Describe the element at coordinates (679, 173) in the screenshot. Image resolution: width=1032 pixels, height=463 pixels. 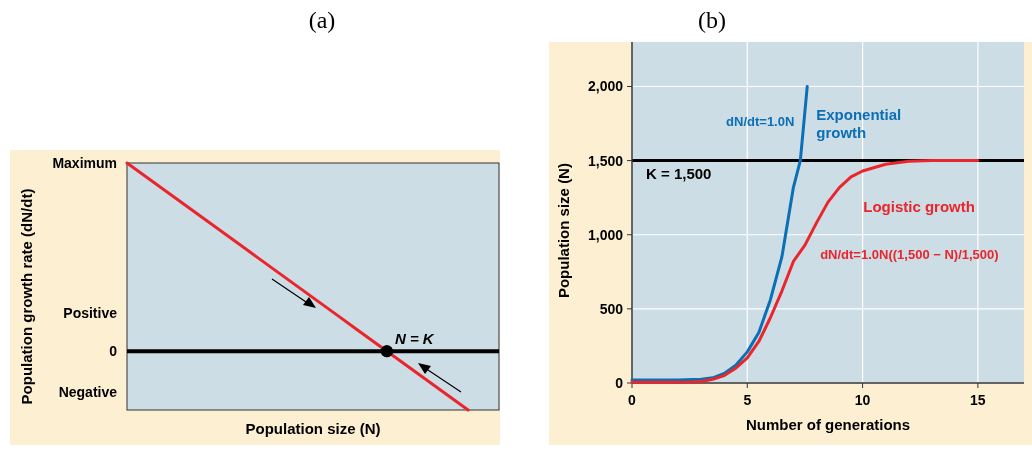
I see `ref-line-label: K = 1,500` at that location.